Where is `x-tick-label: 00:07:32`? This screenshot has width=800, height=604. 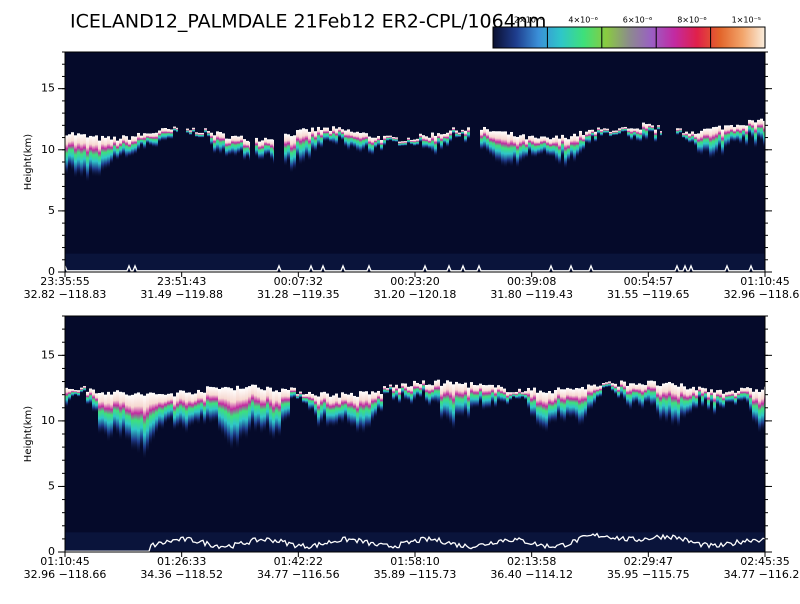
x-tick-label: 00:07:32 is located at coordinates (298, 281).